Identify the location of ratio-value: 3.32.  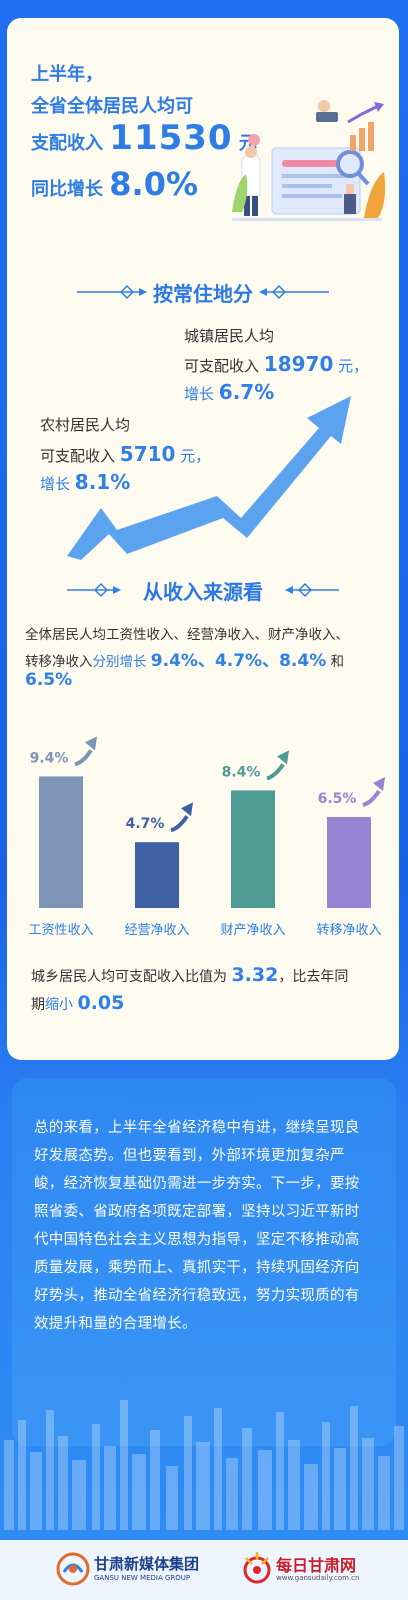
(255, 975).